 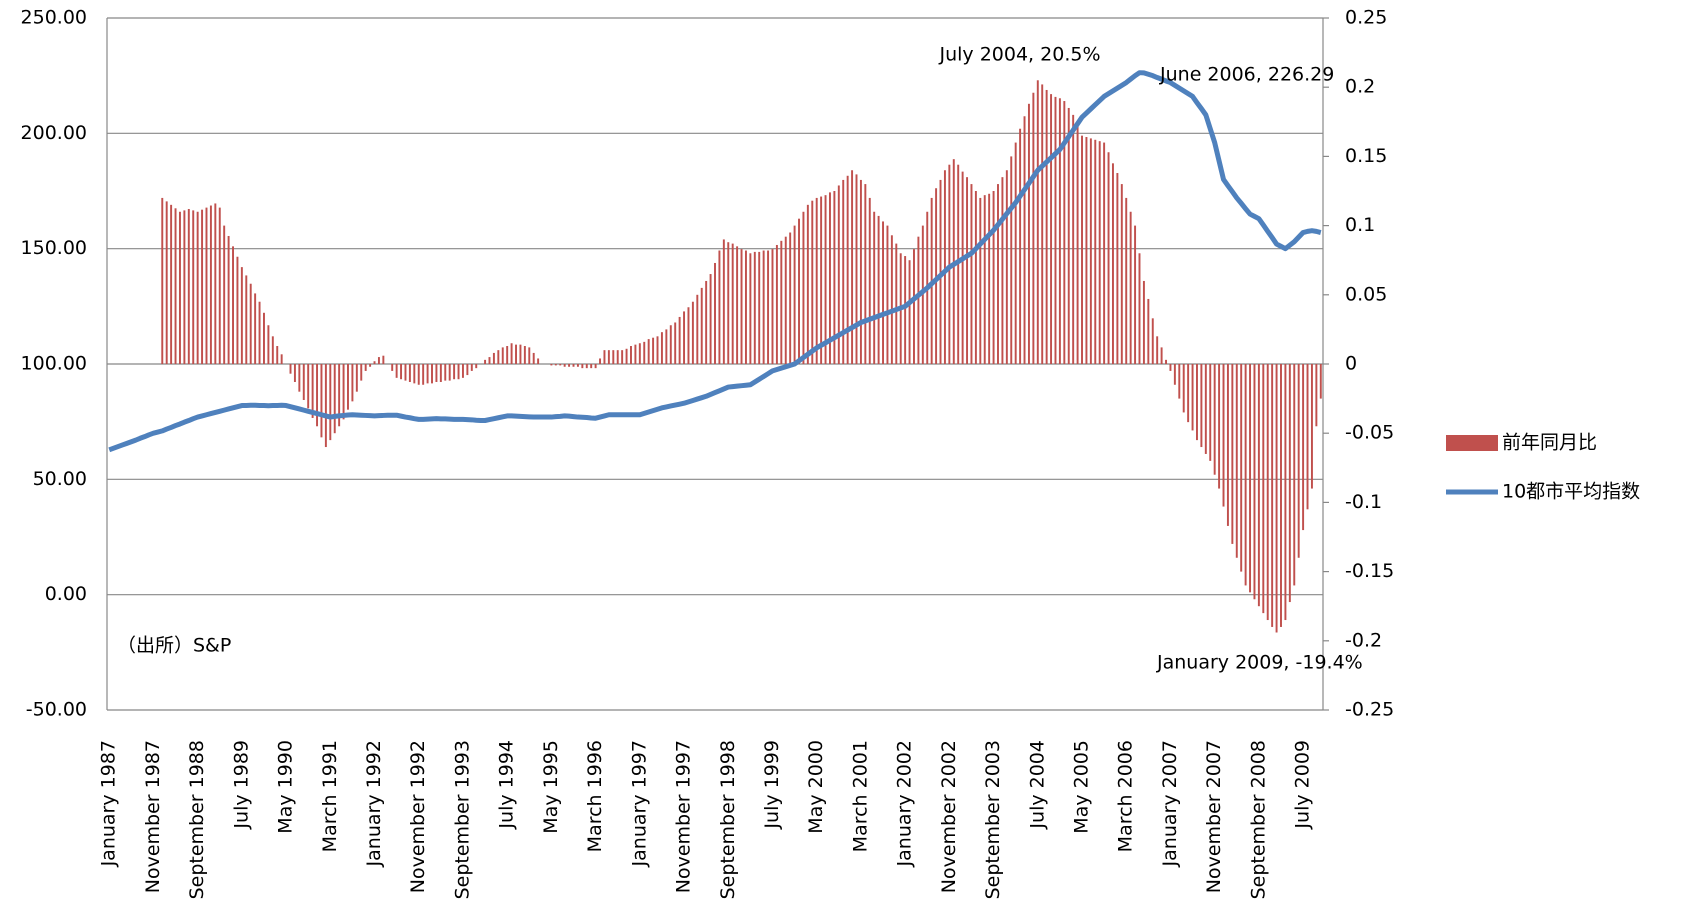 I want to click on x-tick-label: July 1994, so click(x=507, y=785).